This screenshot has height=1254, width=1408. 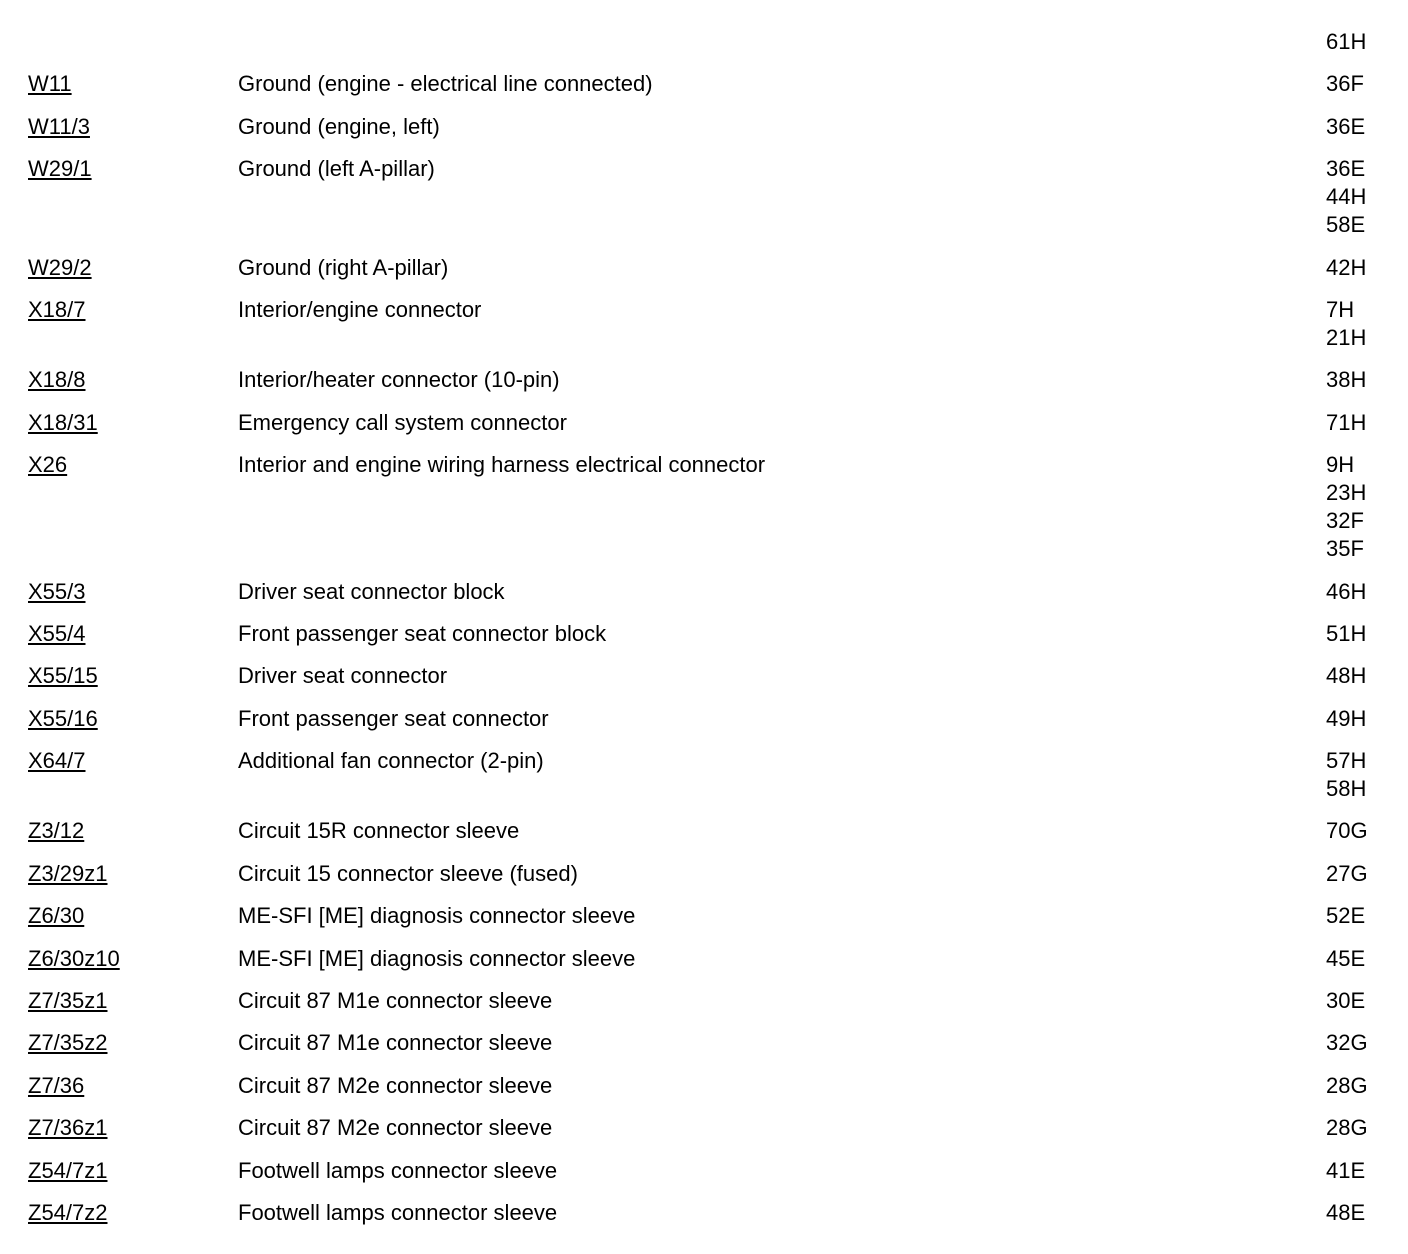 I want to click on location-list: 36F, so click(x=1367, y=84).